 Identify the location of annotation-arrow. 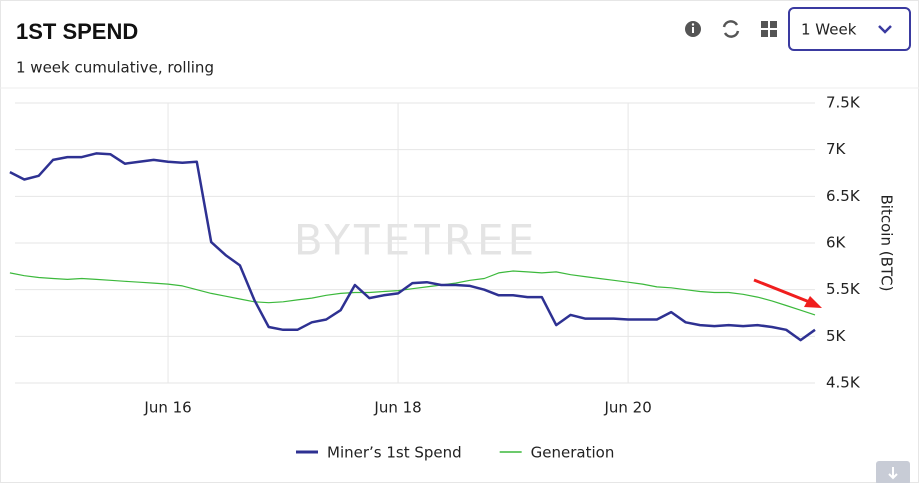
(787, 293).